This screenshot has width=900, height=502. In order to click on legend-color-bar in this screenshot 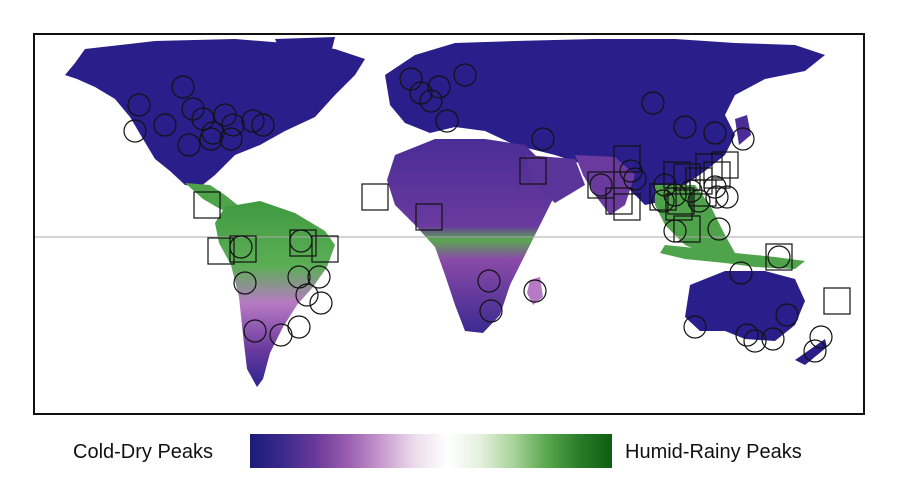, I will do `click(431, 451)`.